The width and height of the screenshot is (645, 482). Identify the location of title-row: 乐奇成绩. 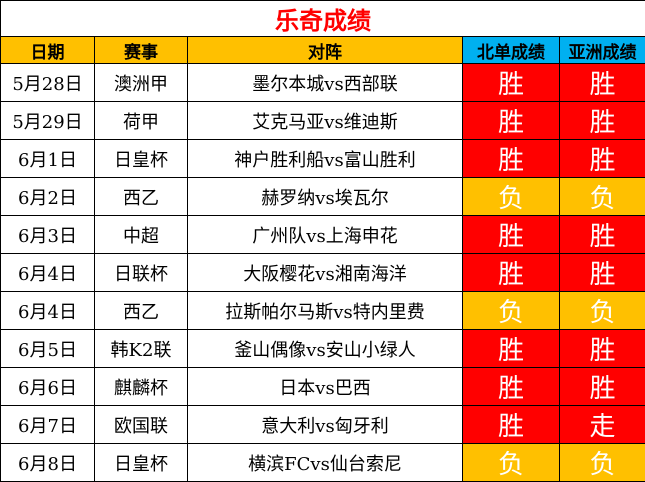
(323, 19).